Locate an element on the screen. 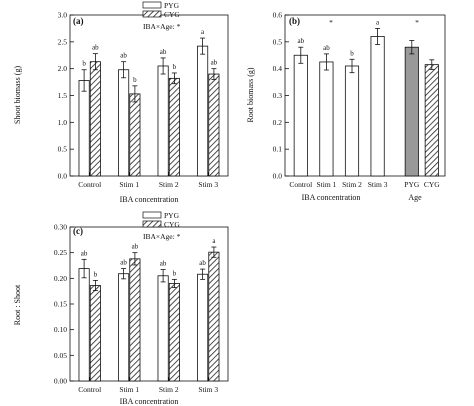  y-tick-label: 0.4 is located at coordinates (278, 68).